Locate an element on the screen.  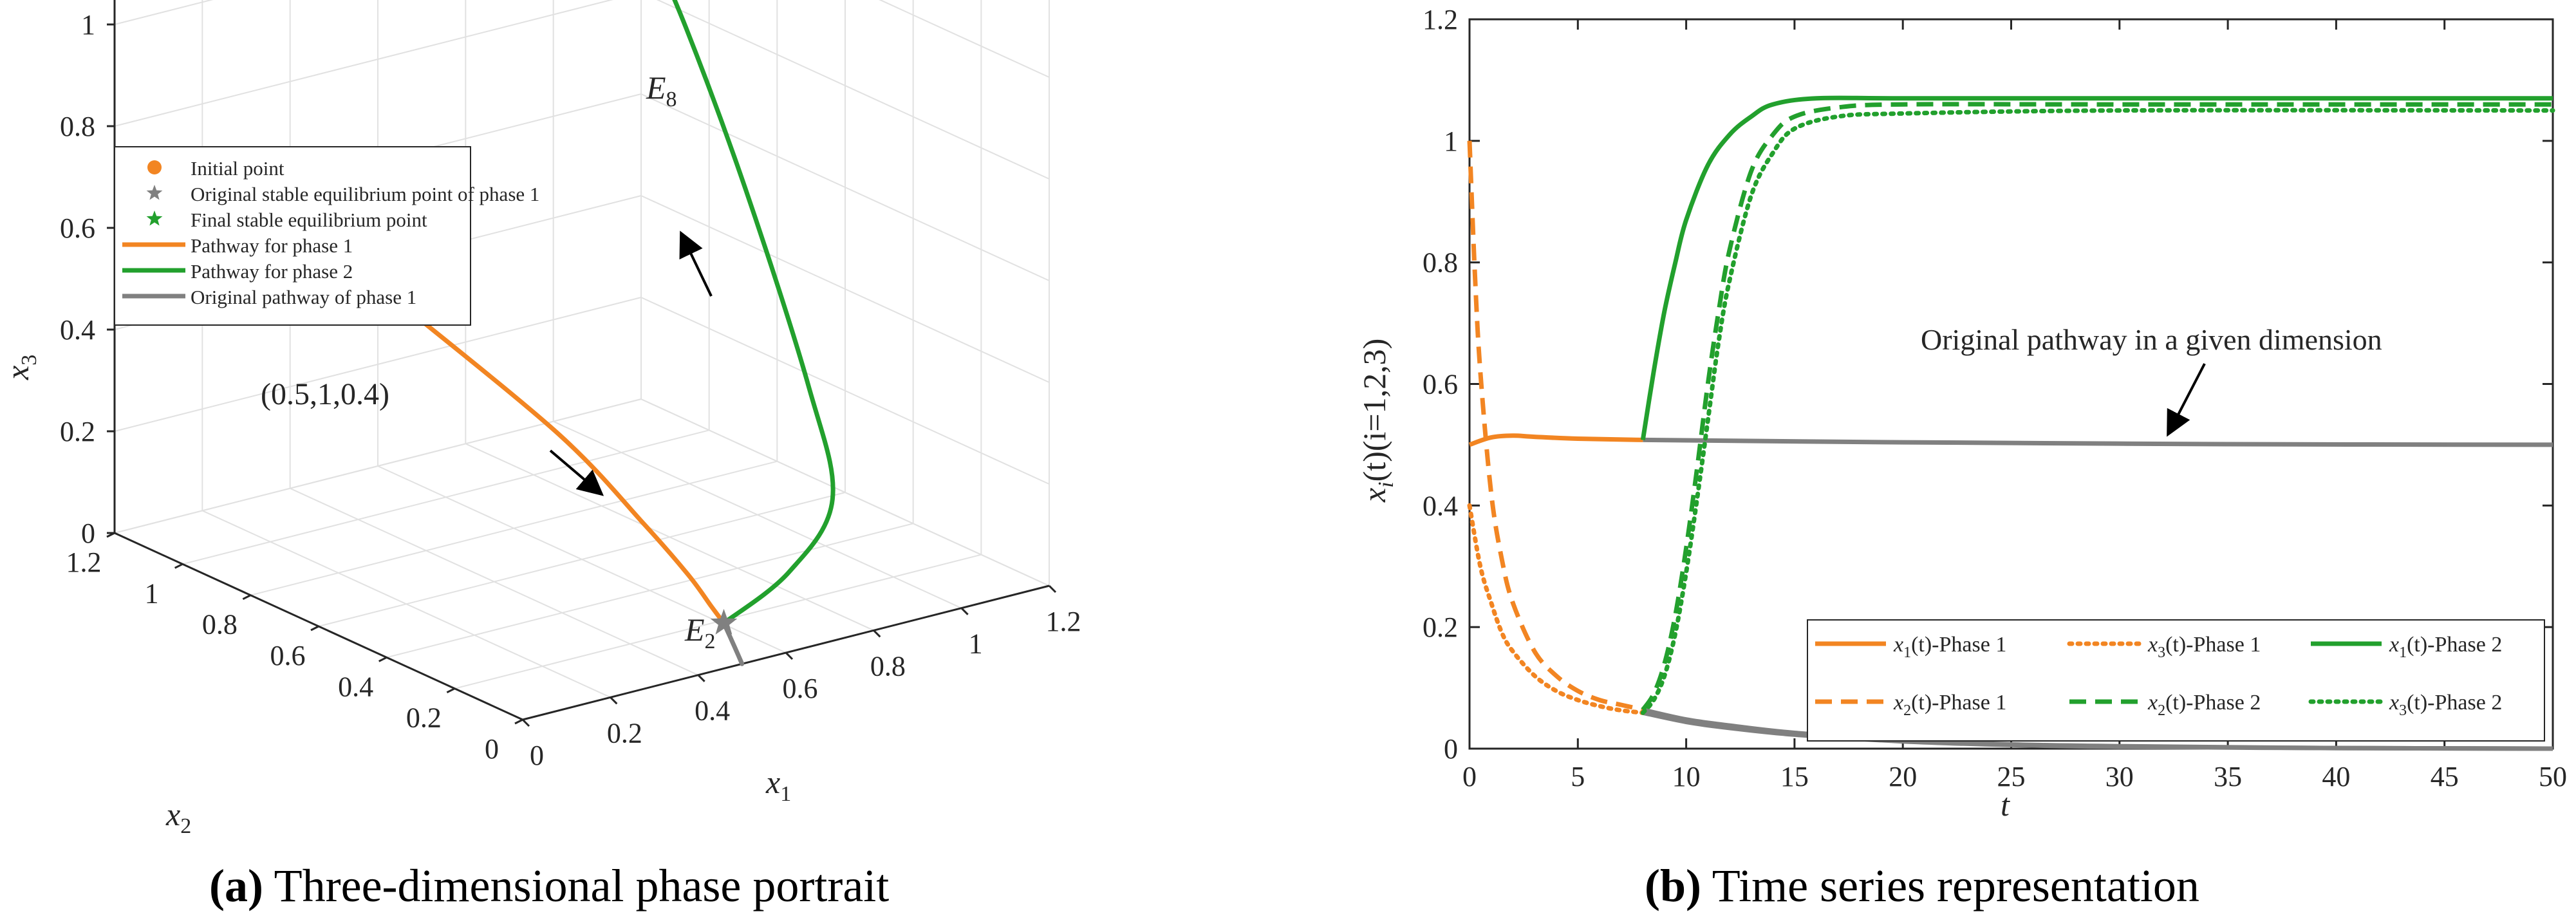
t-tick-label: 10 is located at coordinates (1686, 777).